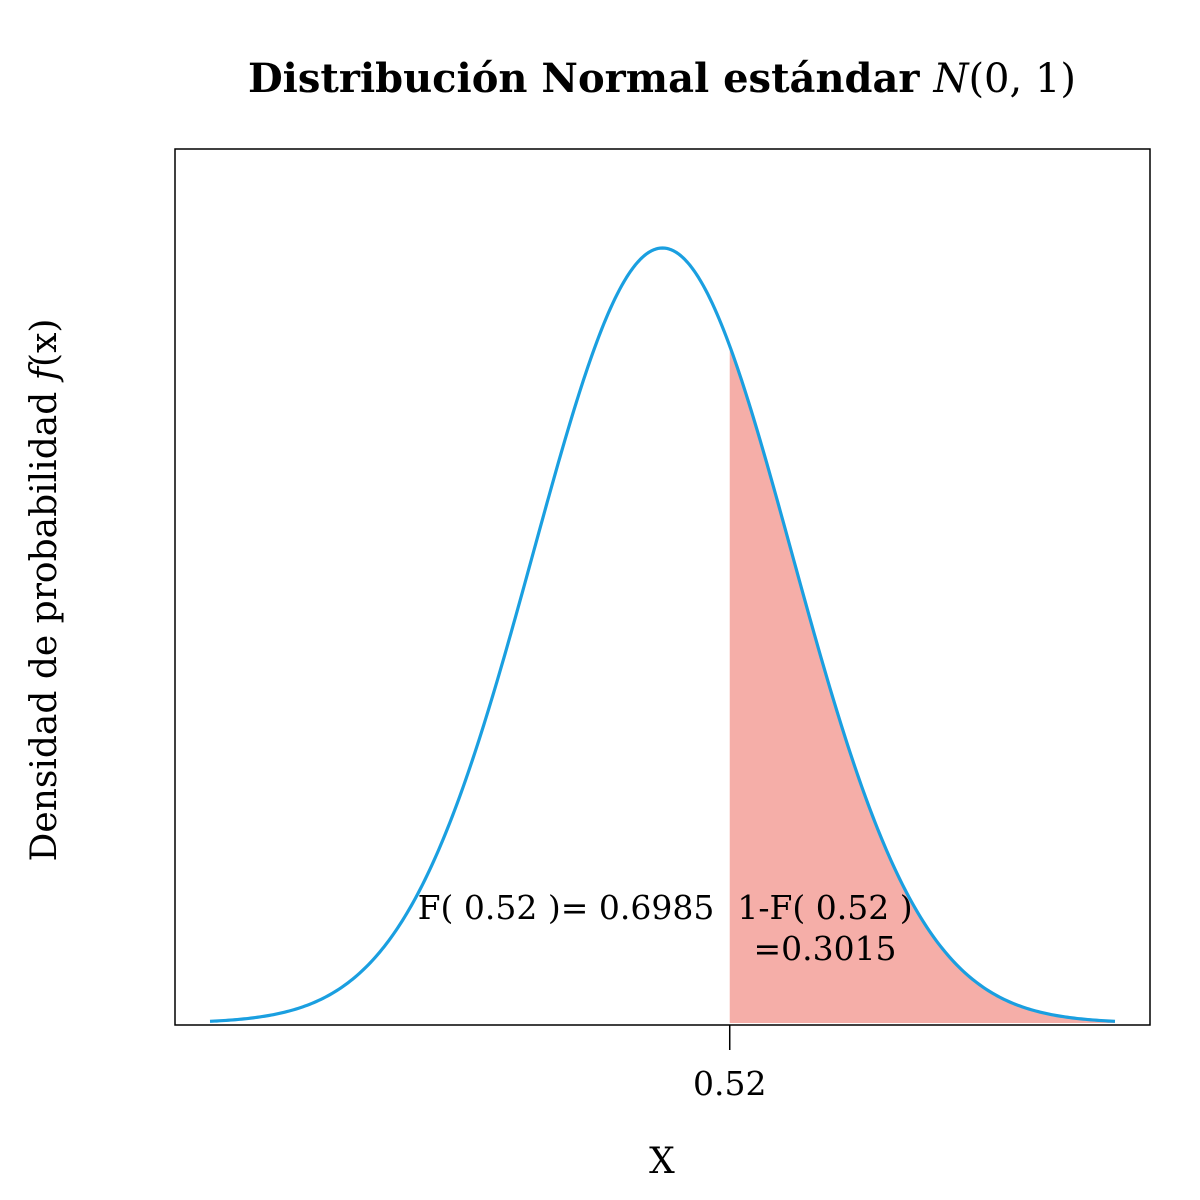  I want to click on x-axis-label: X, so click(662, 1161).